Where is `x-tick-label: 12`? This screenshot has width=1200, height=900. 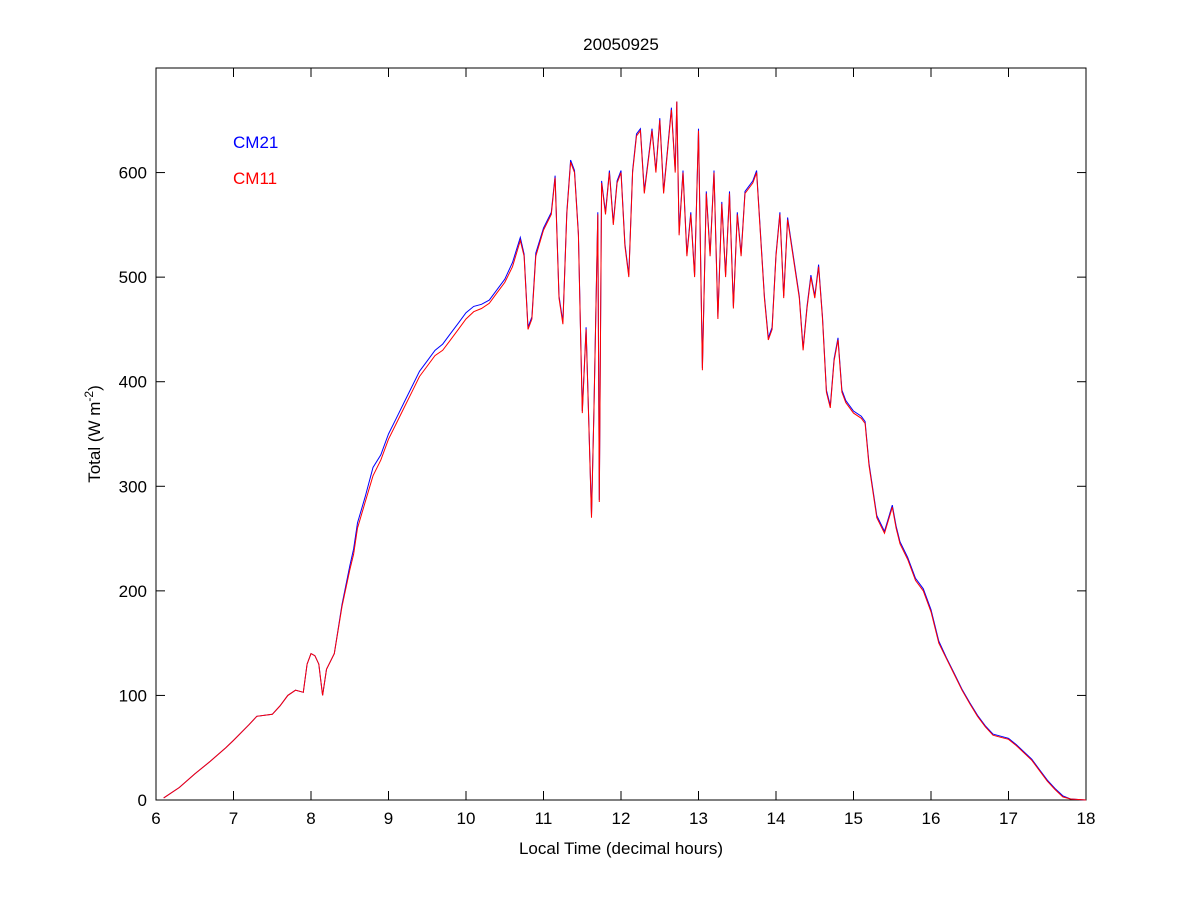
x-tick-label: 12 is located at coordinates (621, 818).